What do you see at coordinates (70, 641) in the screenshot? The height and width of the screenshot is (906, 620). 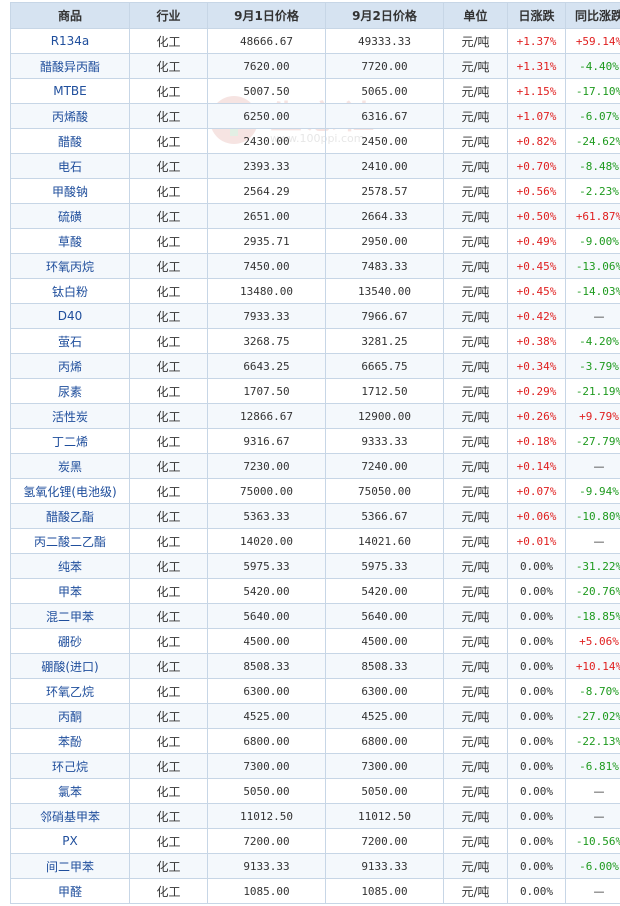 I see `commodity-link: 硼砂` at bounding box center [70, 641].